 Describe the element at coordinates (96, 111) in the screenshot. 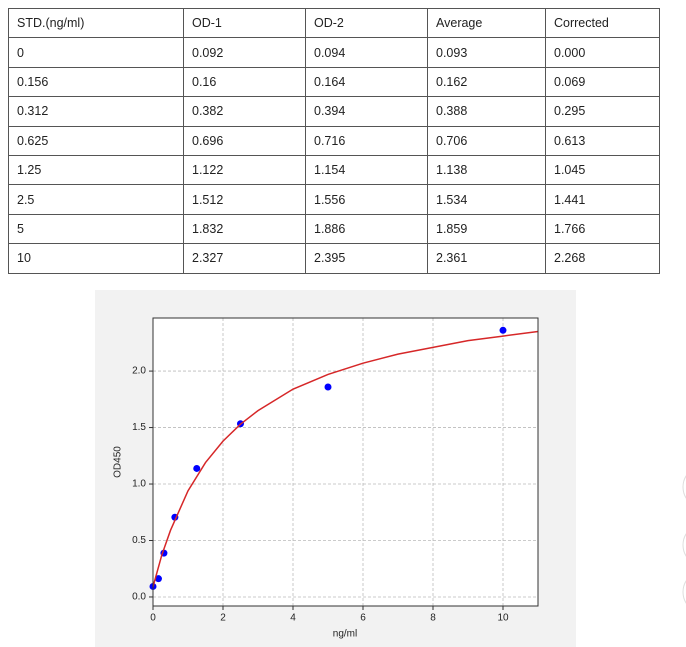

I see `table-cell: 0.312` at that location.